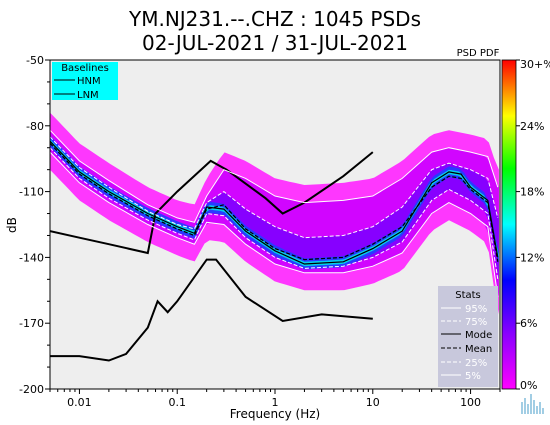 The width and height of the screenshot is (550, 425). What do you see at coordinates (533, 225) in the screenshot?
I see `colorbar-ticks: 0% 6% 12% 18% 24% 30+%` at bounding box center [533, 225].